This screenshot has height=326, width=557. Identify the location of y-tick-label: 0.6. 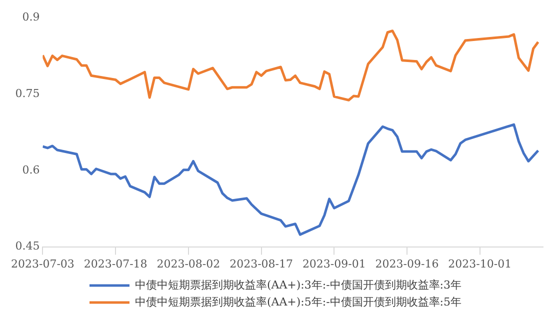
(31, 169).